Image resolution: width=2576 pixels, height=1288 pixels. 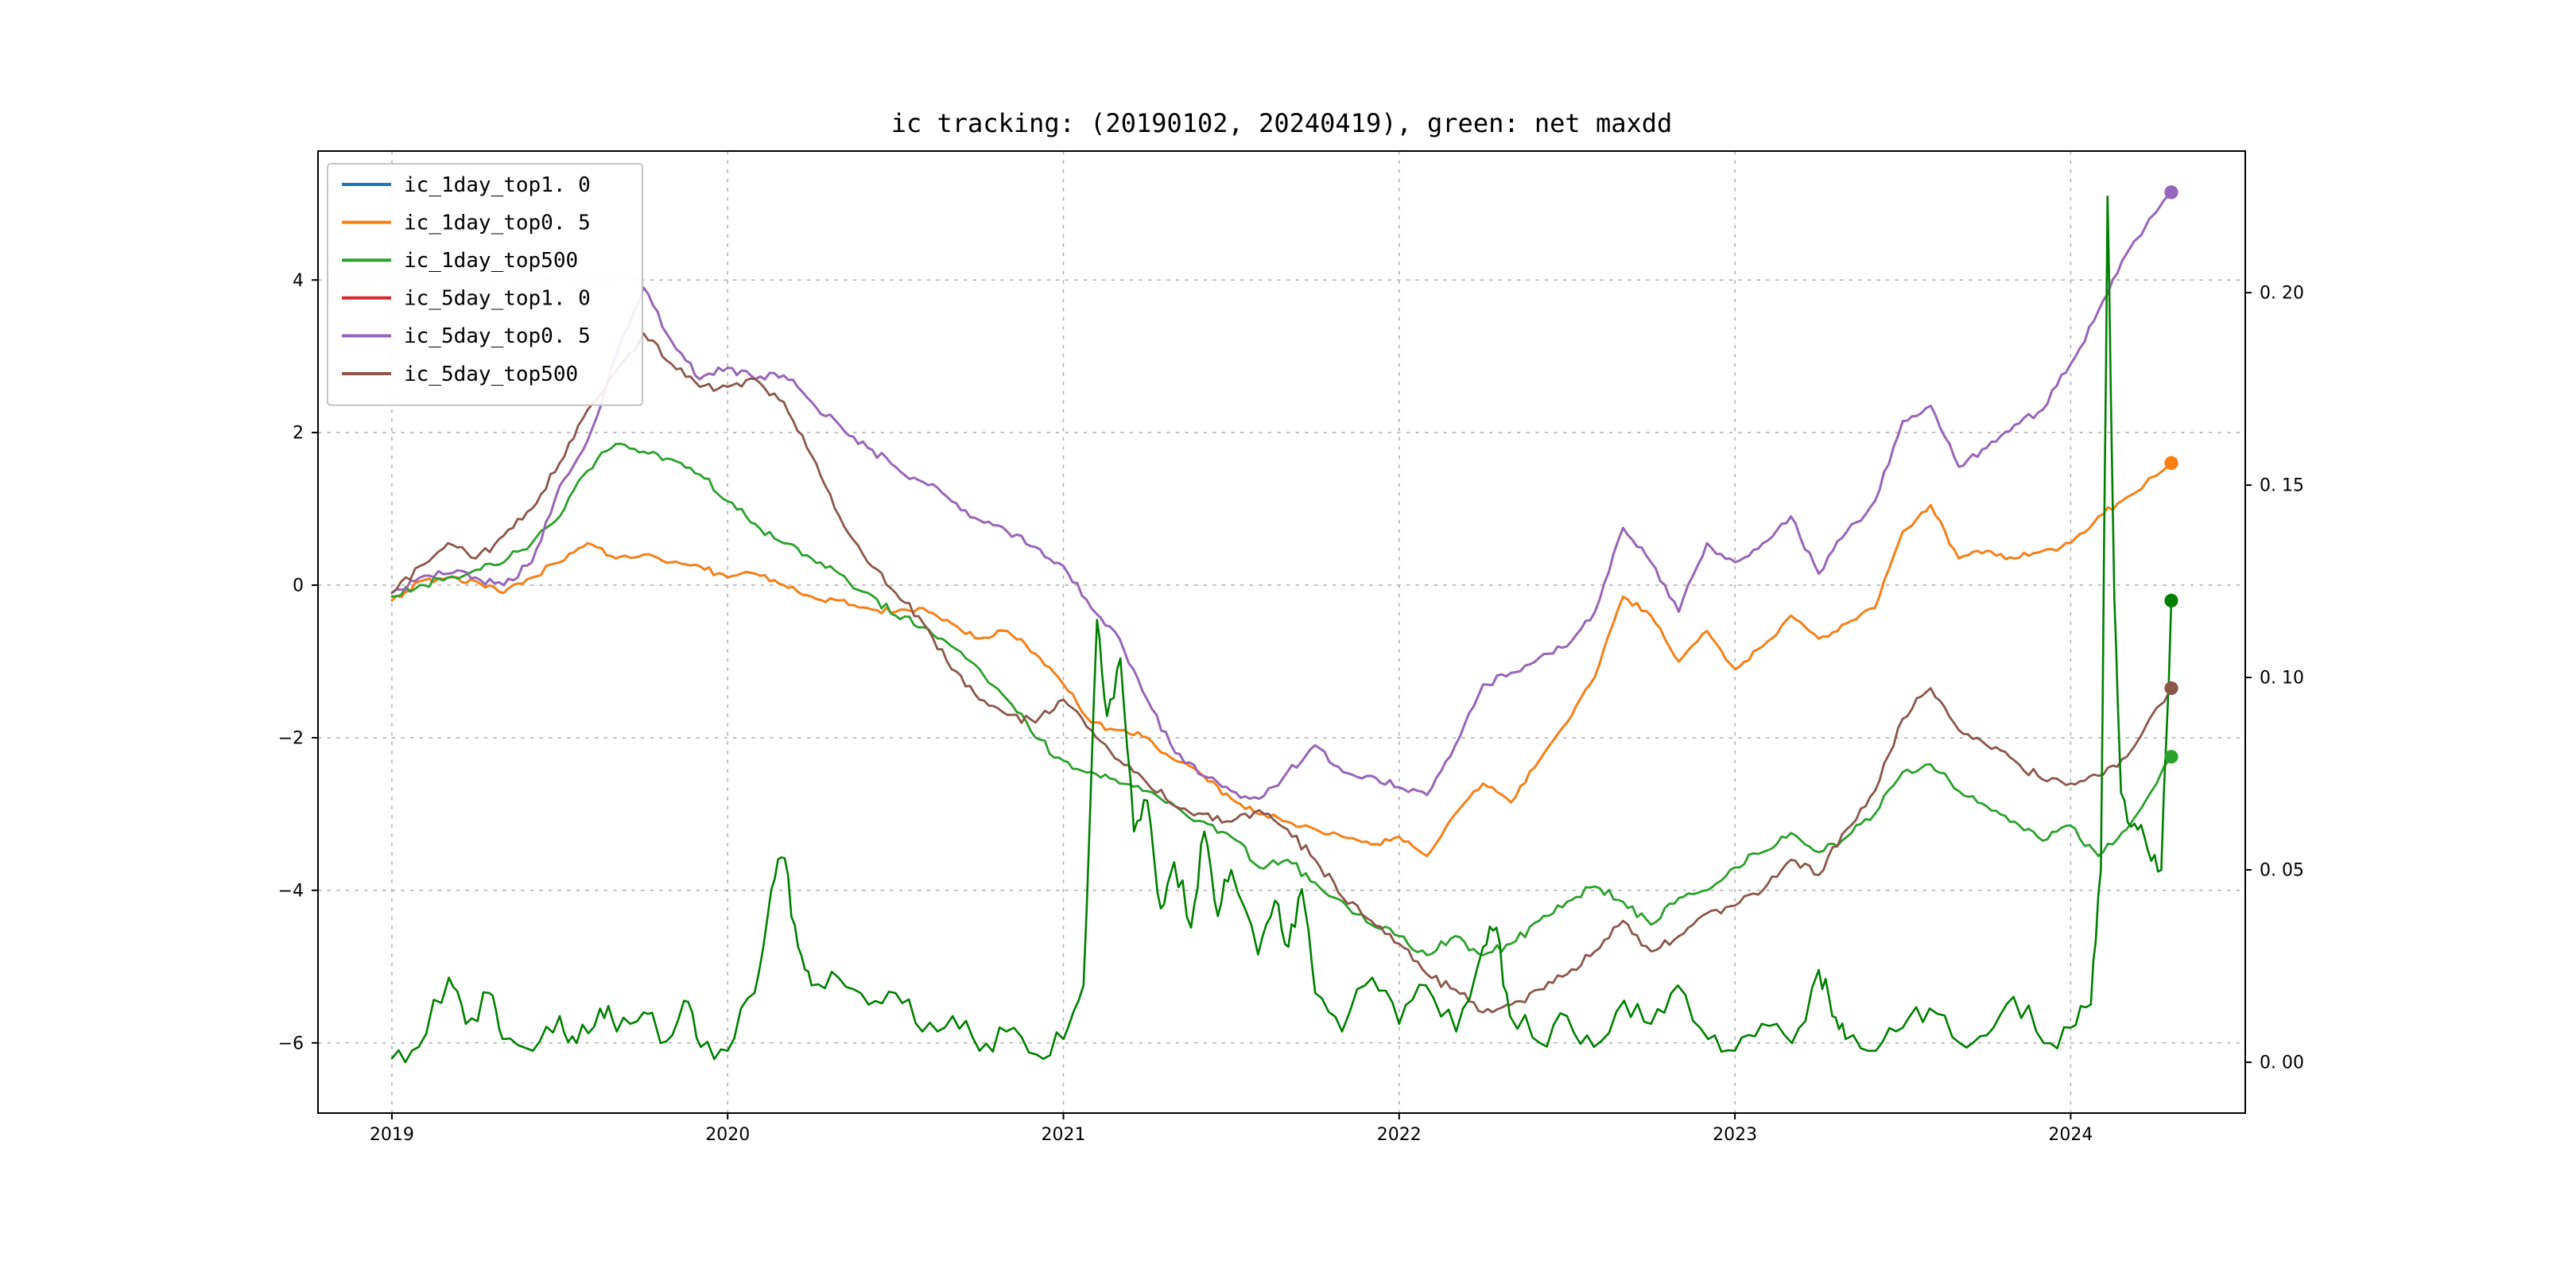 I want to click on y-left-tick-label: −6, so click(x=291, y=1044).